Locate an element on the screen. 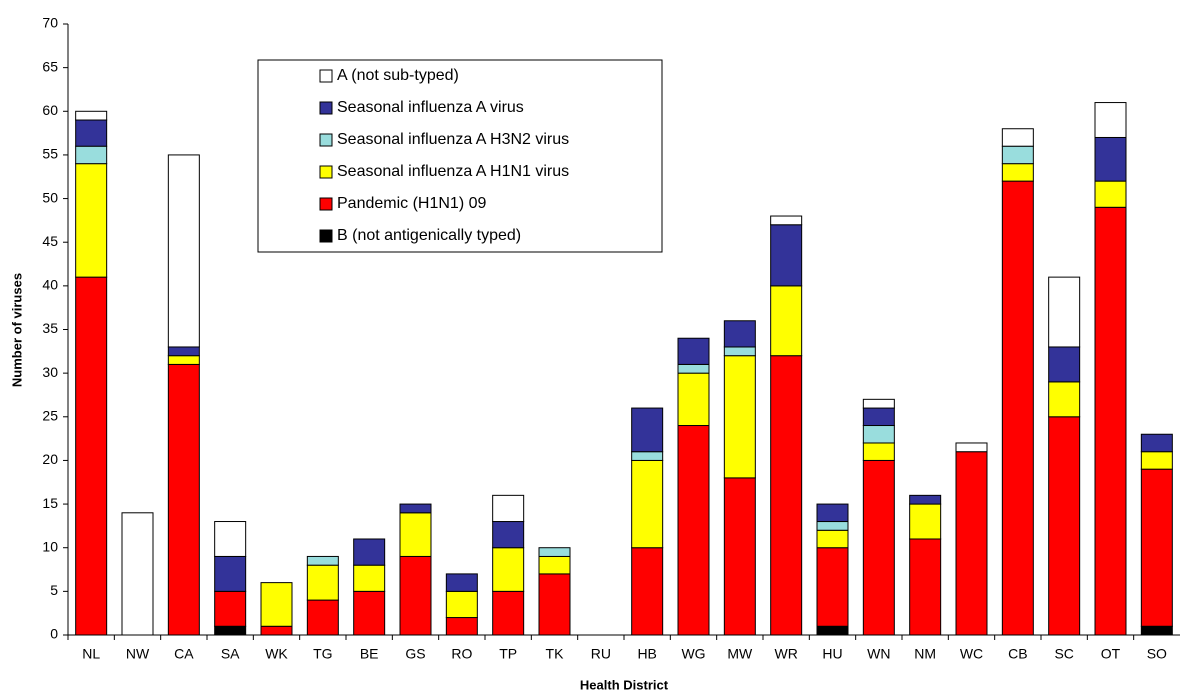 The image size is (1182, 699). x-tick-label: RU is located at coordinates (601, 654).